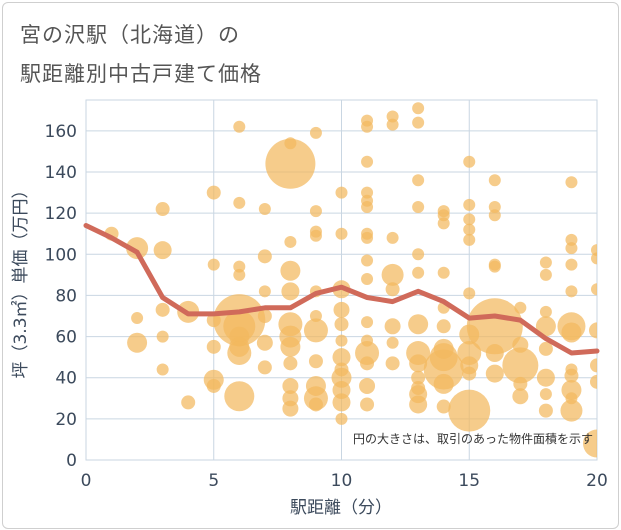 The width and height of the screenshot is (621, 530). What do you see at coordinates (66, 379) in the screenshot?
I see `y-tick-label-2: 40` at bounding box center [66, 379].